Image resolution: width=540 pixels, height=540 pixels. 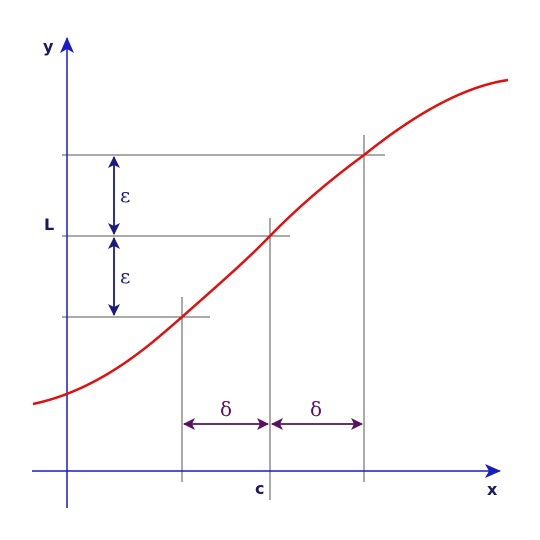 What do you see at coordinates (226, 409) in the screenshot?
I see `delta-label-left: δ` at bounding box center [226, 409].